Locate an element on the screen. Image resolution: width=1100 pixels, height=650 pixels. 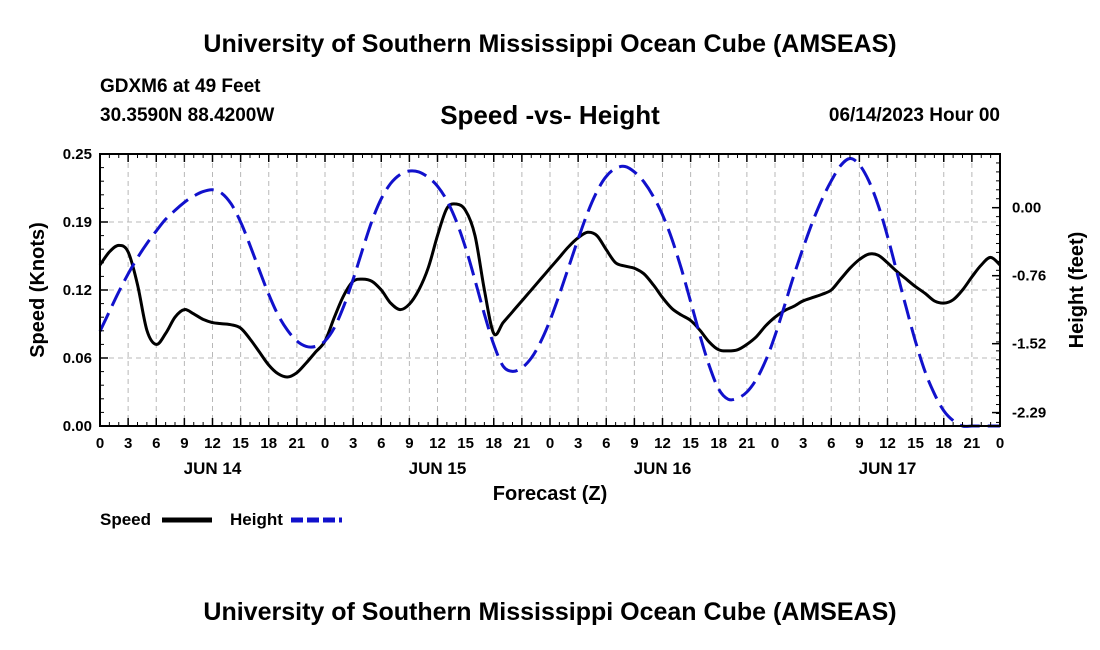
y-axis-label: Speed (Knots) is located at coordinates (38, 290).